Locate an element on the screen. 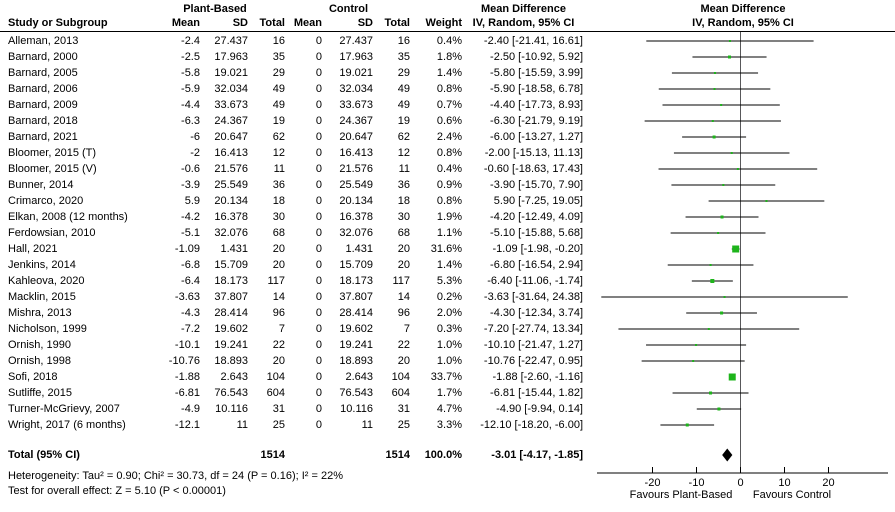 The height and width of the screenshot is (512, 895). cell-sd1: 24.367 is located at coordinates (231, 121).